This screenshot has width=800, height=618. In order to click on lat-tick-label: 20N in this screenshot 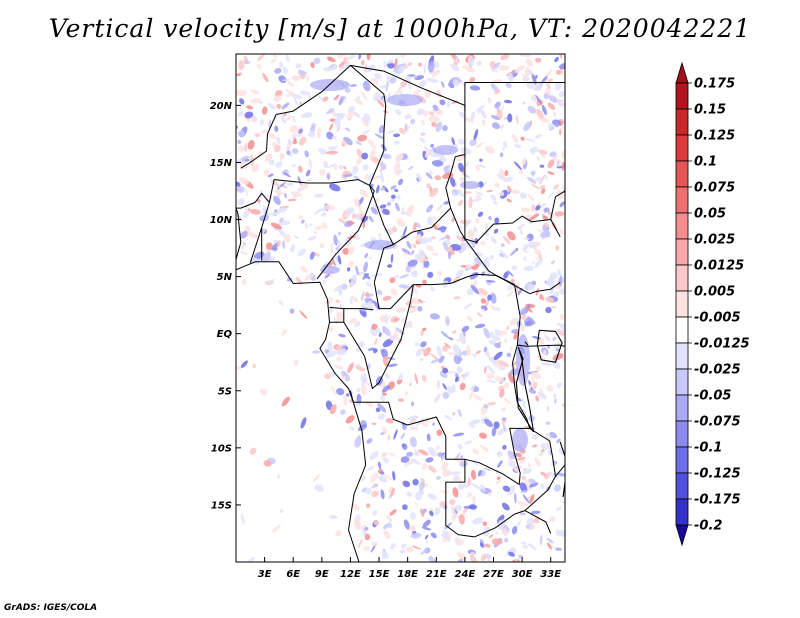, I will do `click(221, 106)`.